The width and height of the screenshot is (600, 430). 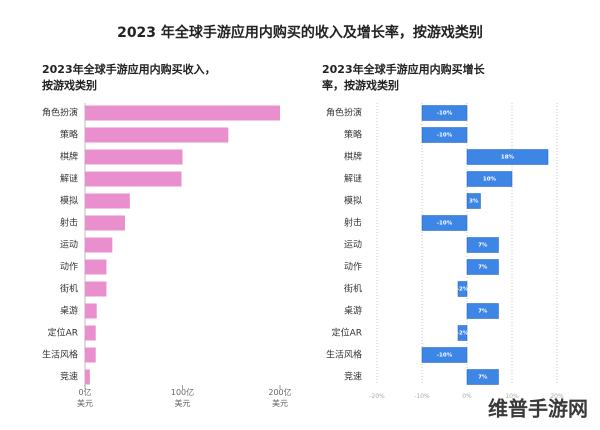 I want to click on x-tick-label: 200亿美元, so click(x=279, y=397).